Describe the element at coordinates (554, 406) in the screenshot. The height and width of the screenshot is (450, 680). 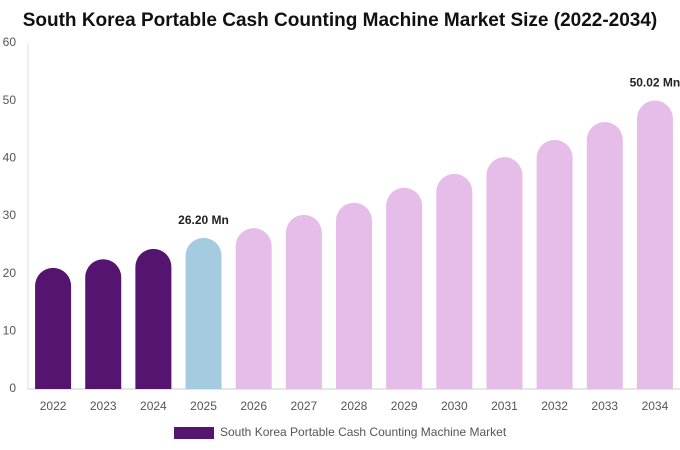
I see `x-tick-label: 2032` at that location.